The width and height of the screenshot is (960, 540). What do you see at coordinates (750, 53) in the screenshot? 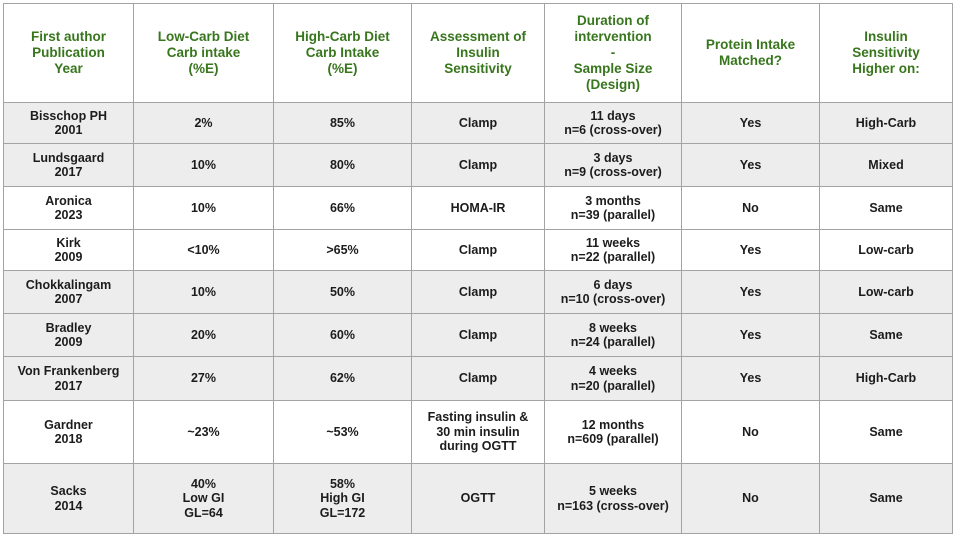
I see `header-protein-matched: Protein Intake Matched?` at bounding box center [750, 53].